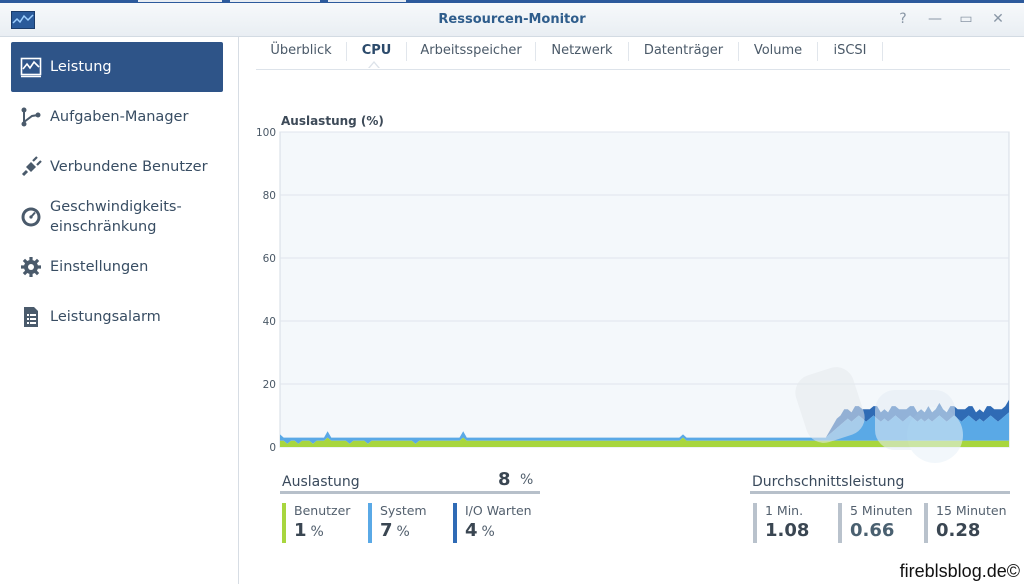  What do you see at coordinates (272, 448) in the screenshot?
I see `y-tick-label: 0` at bounding box center [272, 448].